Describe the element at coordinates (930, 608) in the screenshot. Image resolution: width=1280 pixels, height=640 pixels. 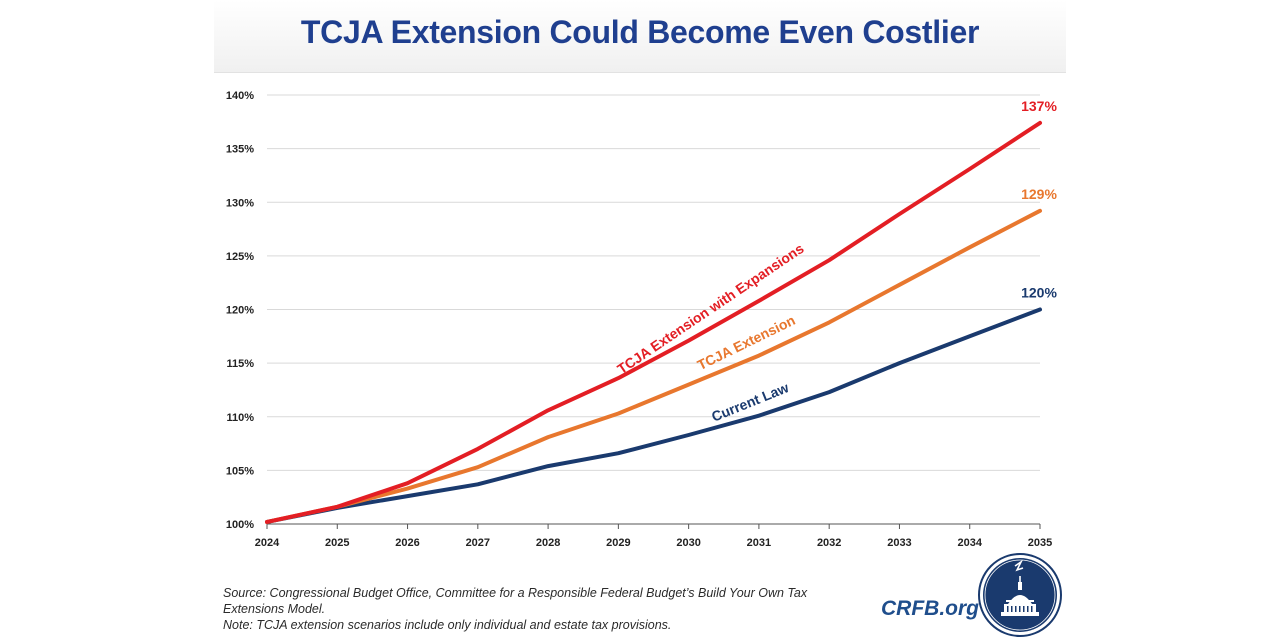
I see `brand-link: CRFB.org` at that location.